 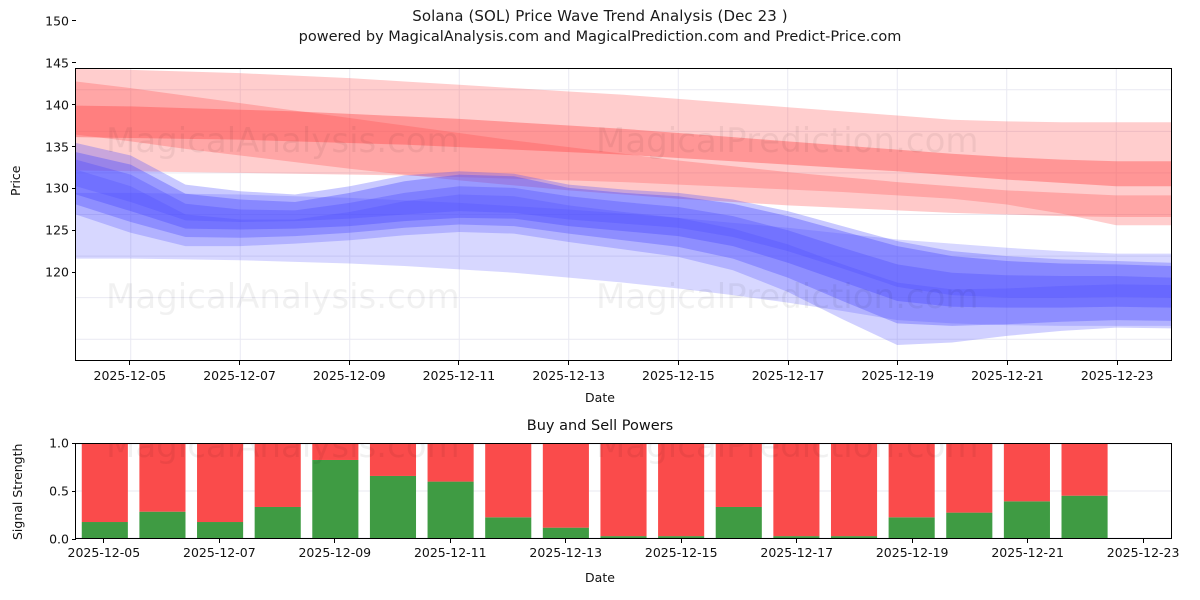 What do you see at coordinates (566, 552) in the screenshot?
I see `signal-x-tick: 2025-12-13` at bounding box center [566, 552].